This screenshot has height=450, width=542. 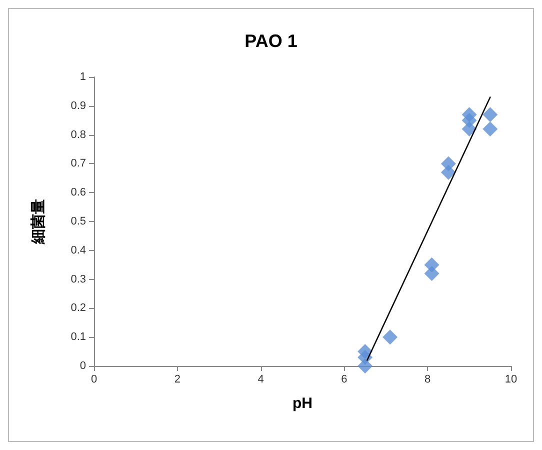 I want to click on chart-title: PAO 1, so click(x=271, y=41).